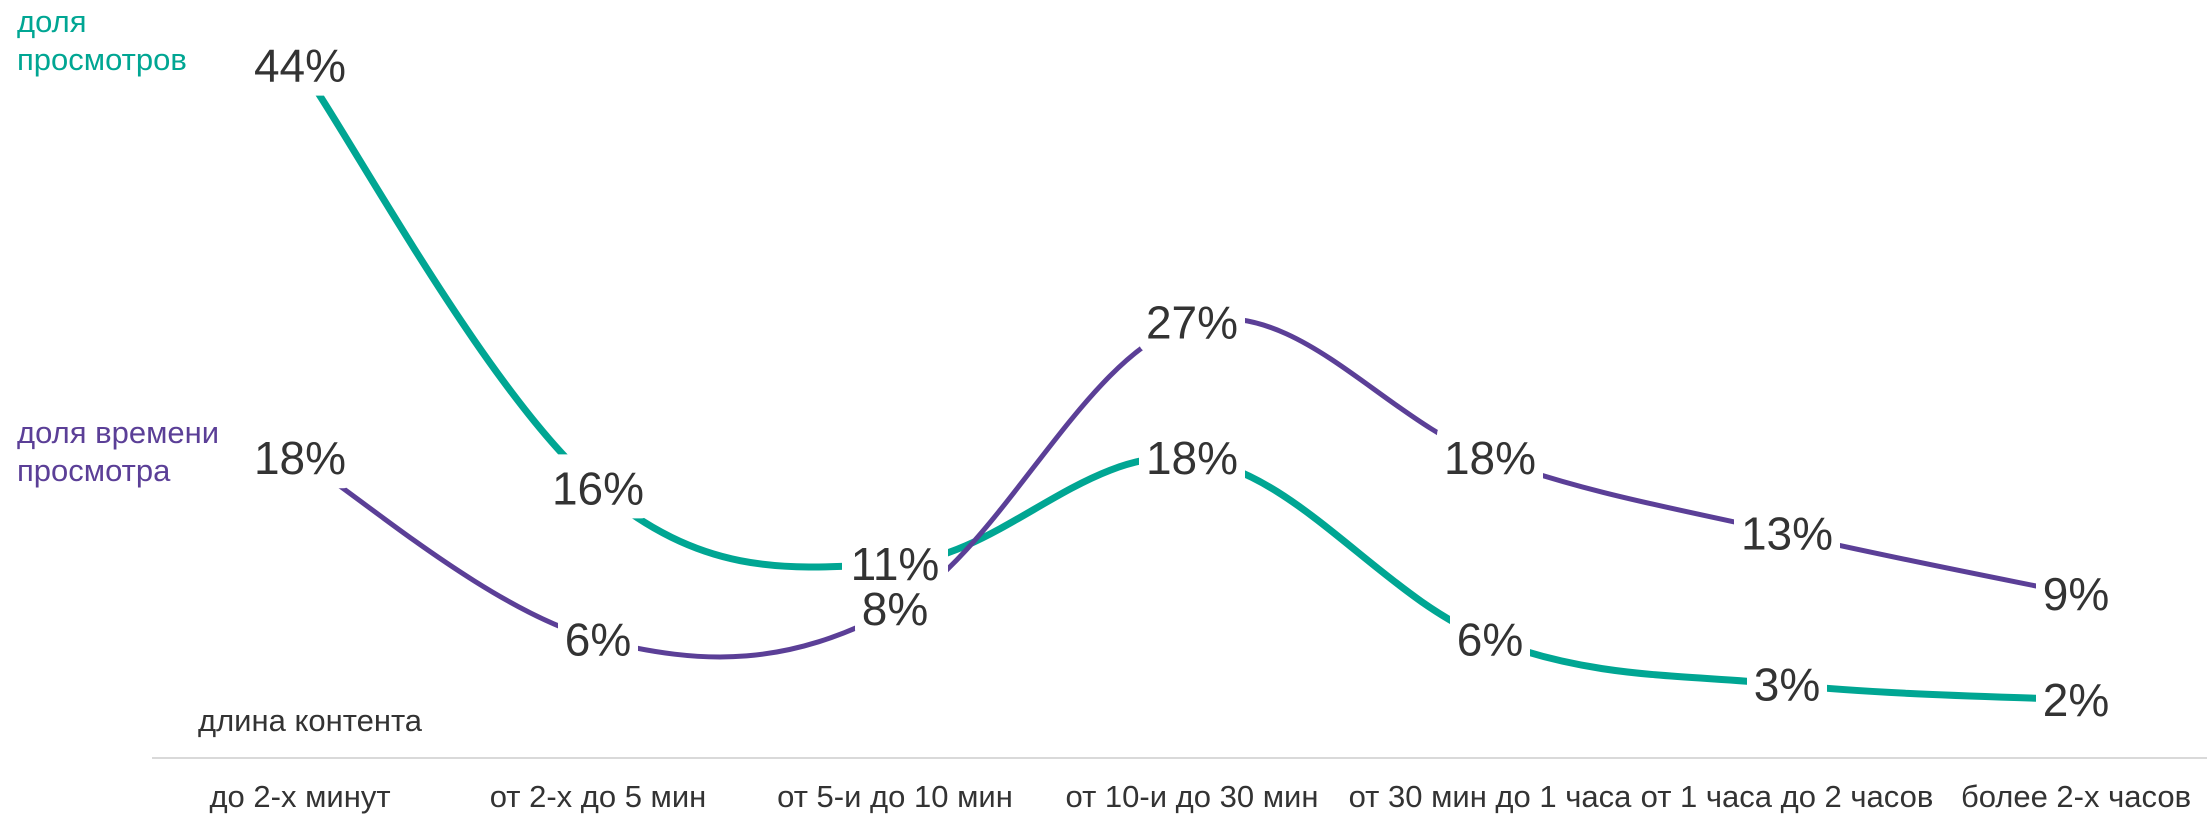 This screenshot has width=2207, height=814. Describe the element at coordinates (598, 796) in the screenshot. I see `x-tick-label: от 2-х до 5 мин` at that location.